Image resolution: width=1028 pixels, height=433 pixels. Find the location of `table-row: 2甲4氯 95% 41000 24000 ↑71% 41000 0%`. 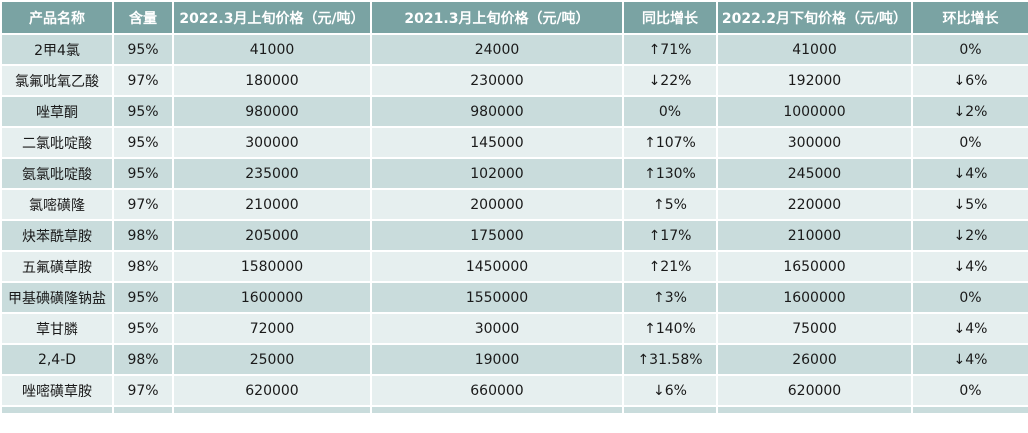

table-row: 2甲4氯 95% 41000 24000 ↑71% 41000 0% is located at coordinates (514, 49).